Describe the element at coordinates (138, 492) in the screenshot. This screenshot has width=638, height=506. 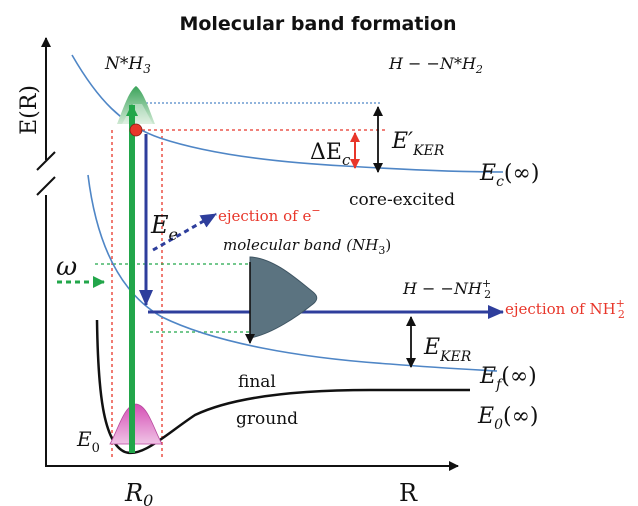
I see `x-tick-r0: R0` at that location.